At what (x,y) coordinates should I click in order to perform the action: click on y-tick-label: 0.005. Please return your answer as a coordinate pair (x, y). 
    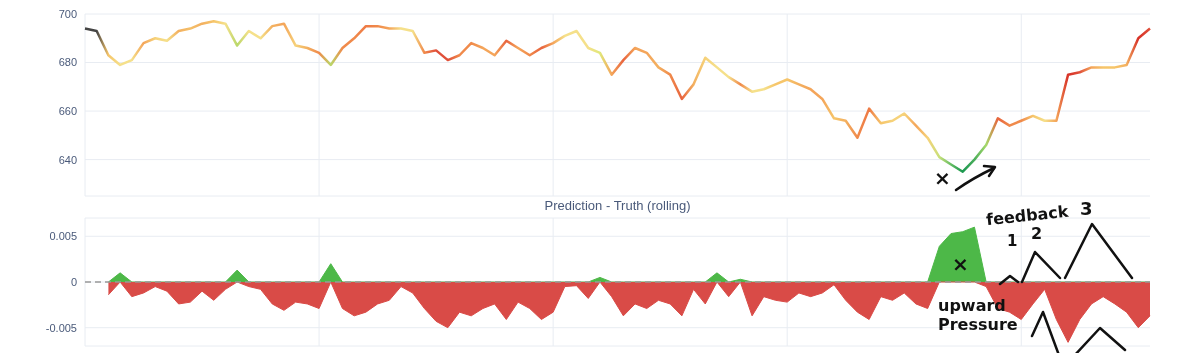
    Looking at the image, I should click on (63, 236).